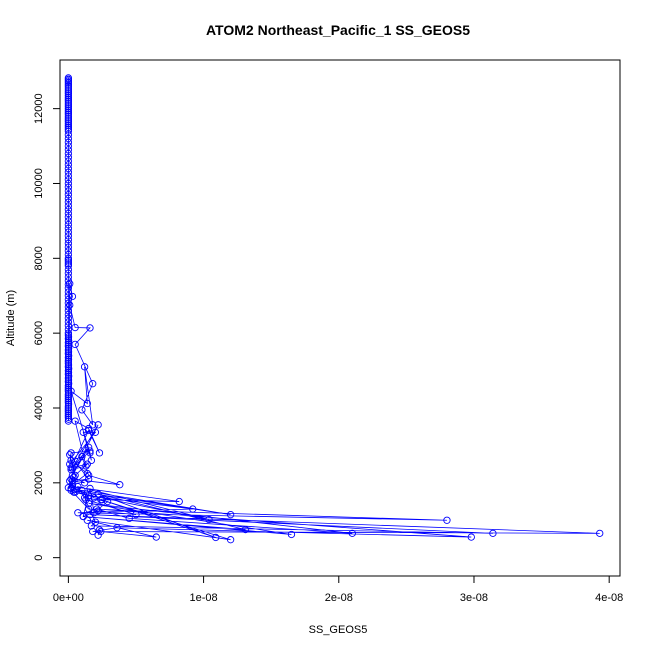 The height and width of the screenshot is (650, 650). I want to click on x-tick-label: 3e-08, so click(474, 598).